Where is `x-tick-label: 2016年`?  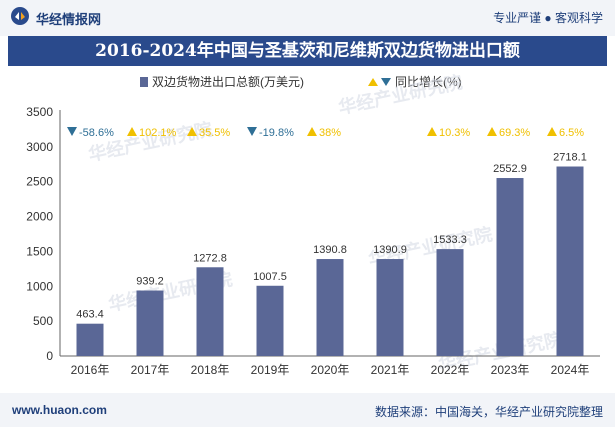
x-tick-label: 2016年 is located at coordinates (90, 370).